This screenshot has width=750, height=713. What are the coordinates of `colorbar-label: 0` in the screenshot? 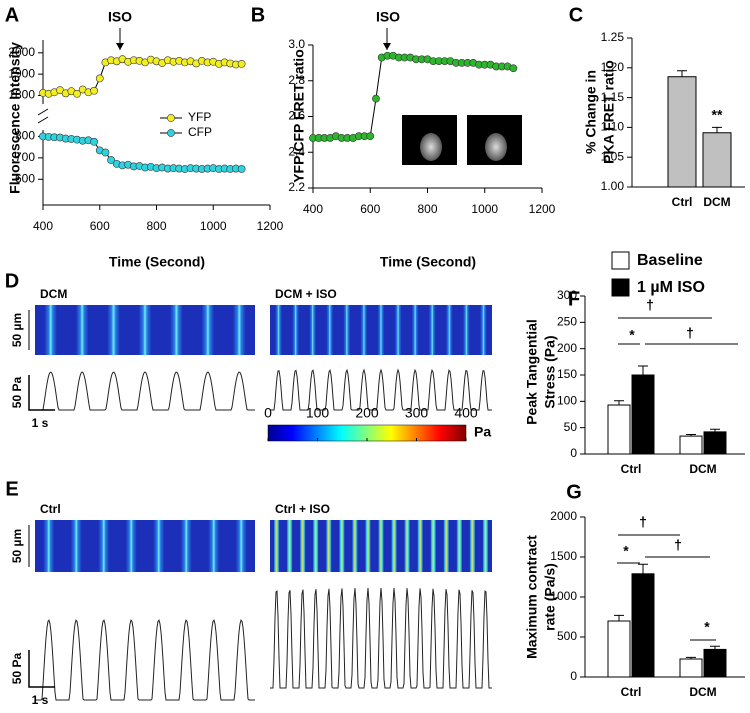 It's located at (268, 413).